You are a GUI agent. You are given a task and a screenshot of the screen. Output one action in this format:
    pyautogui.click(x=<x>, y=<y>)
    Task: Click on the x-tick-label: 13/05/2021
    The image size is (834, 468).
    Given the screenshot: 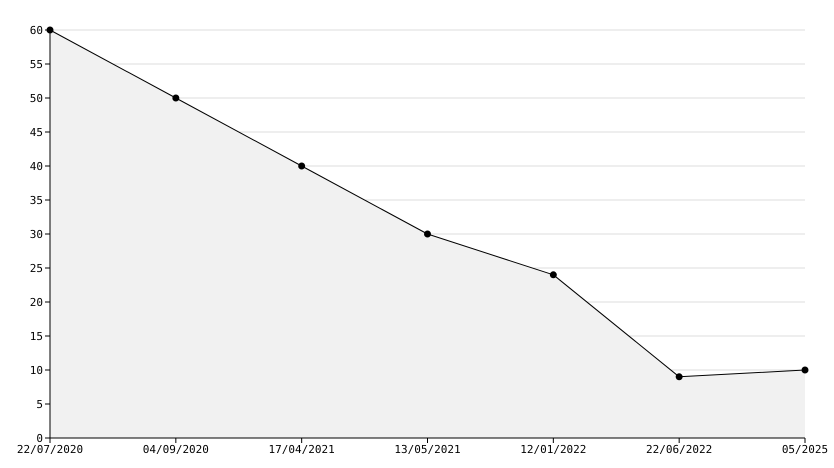 What is the action you would take?
    pyautogui.click(x=427, y=449)
    